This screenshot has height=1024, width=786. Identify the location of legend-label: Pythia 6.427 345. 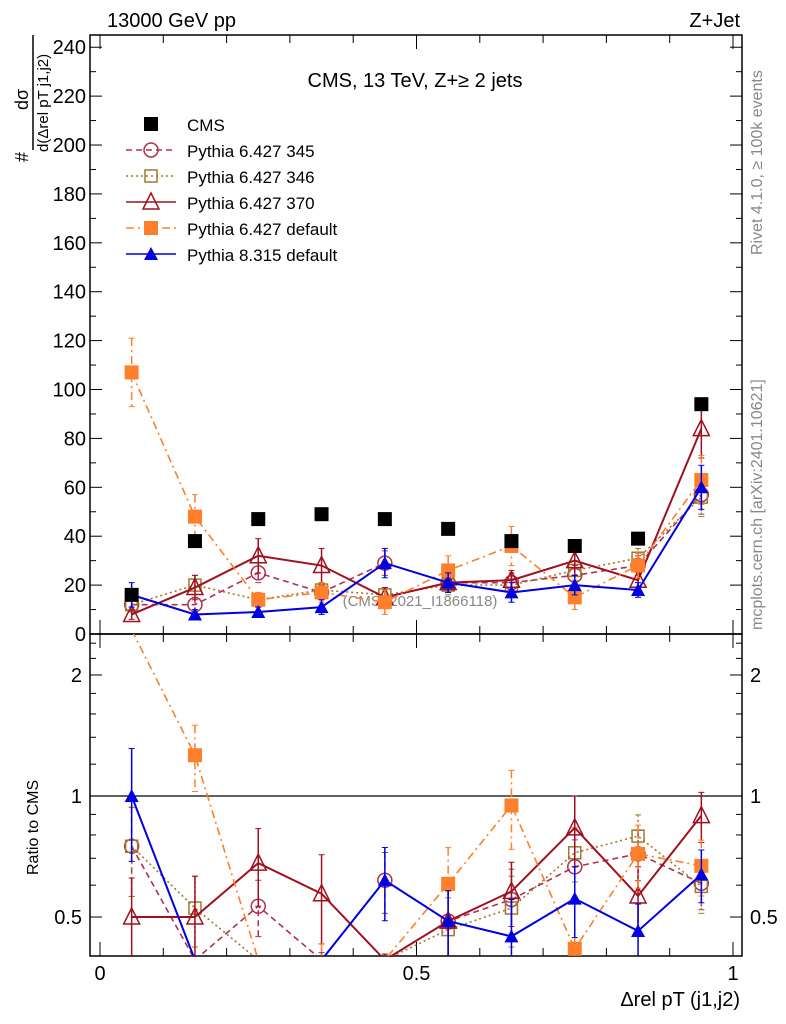
(251, 151).